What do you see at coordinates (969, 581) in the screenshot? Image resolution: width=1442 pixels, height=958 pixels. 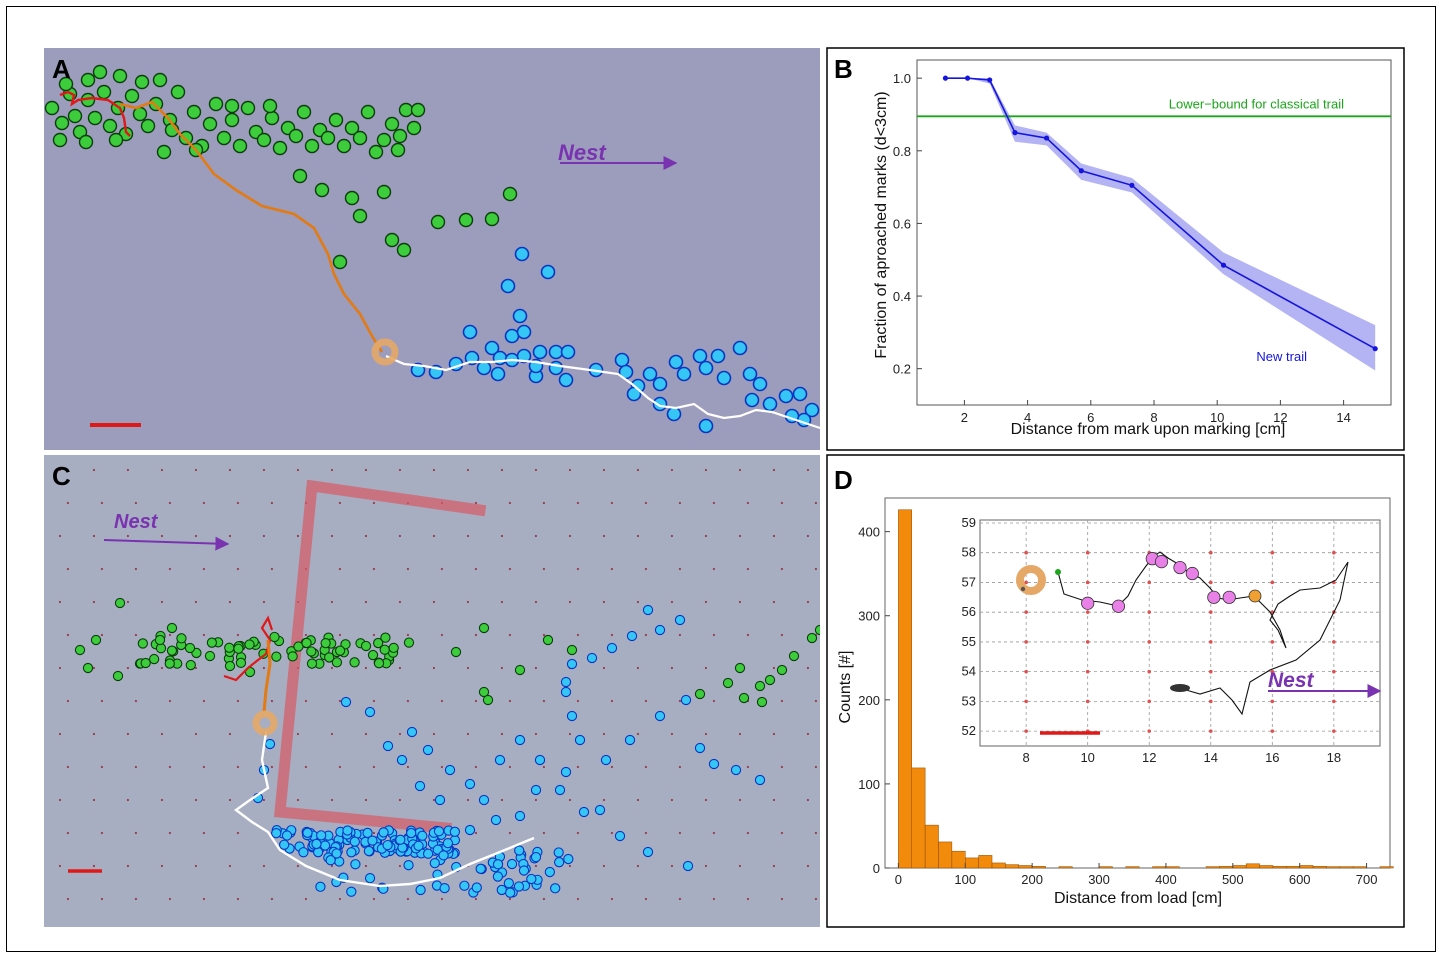 I see `inset-y-tick-label: 57` at bounding box center [969, 581].